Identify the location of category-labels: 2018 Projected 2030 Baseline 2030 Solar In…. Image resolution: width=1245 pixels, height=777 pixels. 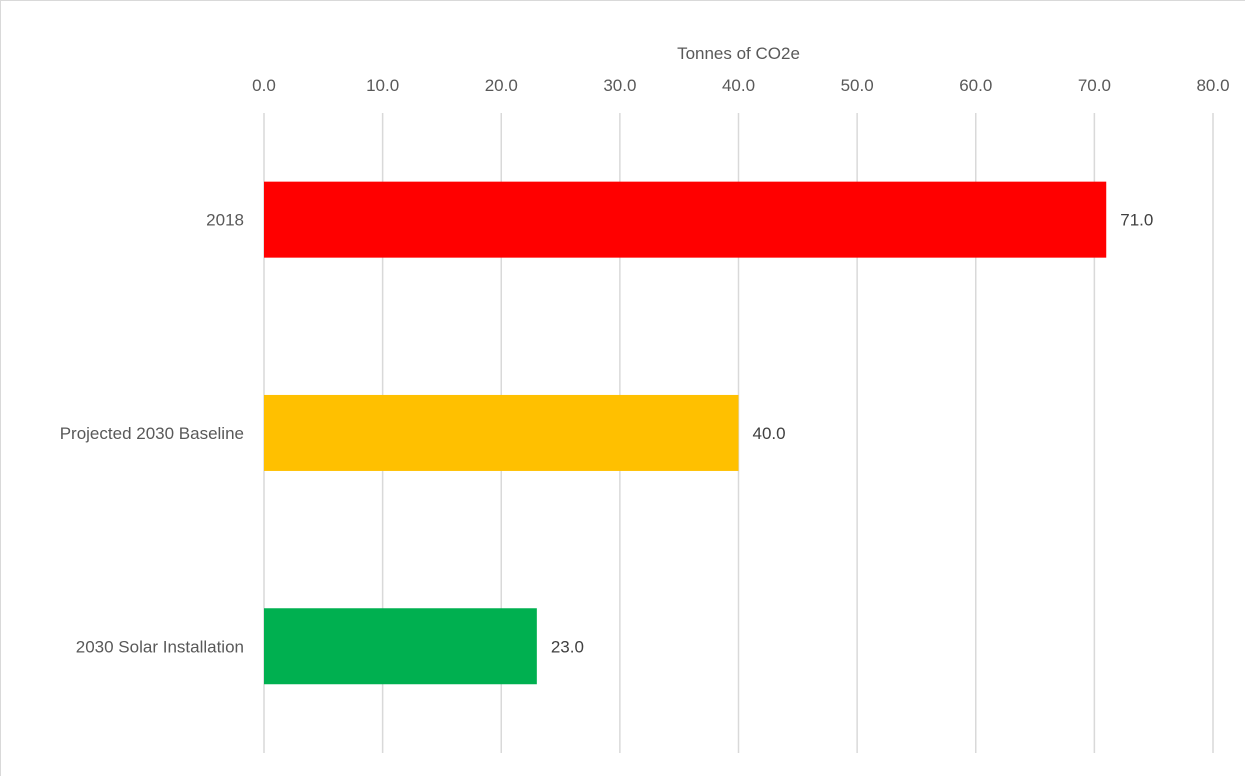
(152, 434).